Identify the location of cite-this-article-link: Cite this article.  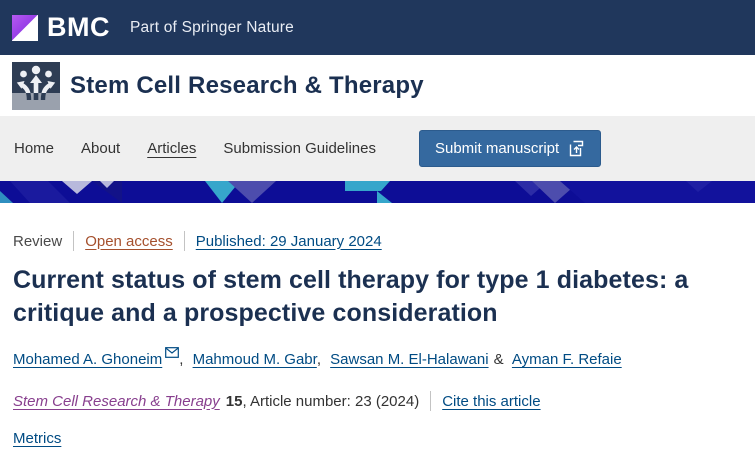
(491, 401).